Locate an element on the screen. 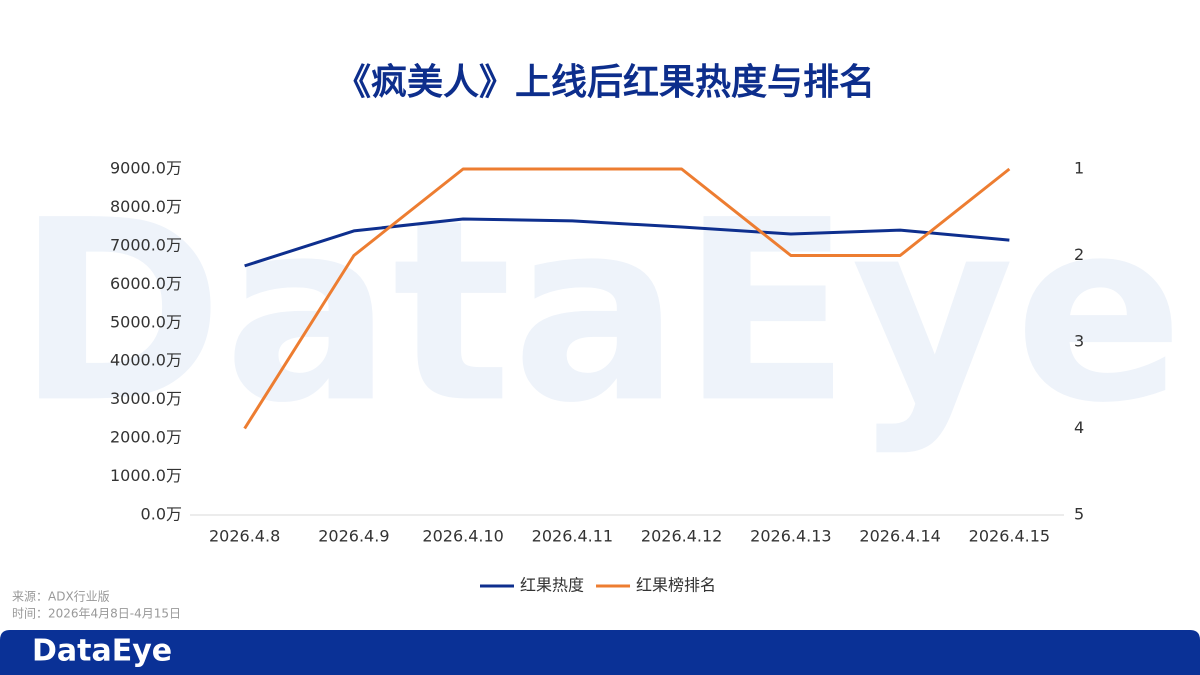  y2-tick-label: 4 is located at coordinates (1079, 427).